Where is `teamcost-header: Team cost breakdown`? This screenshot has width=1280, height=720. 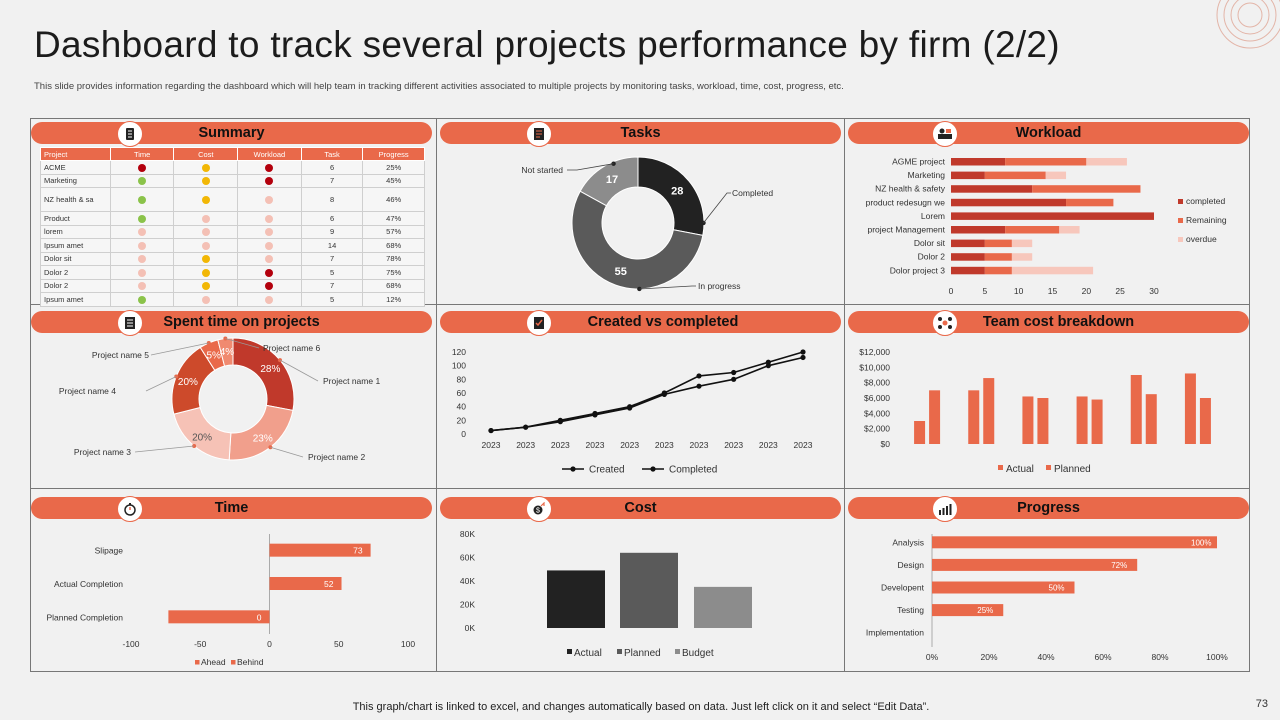
teamcost-header: Team cost breakdown is located at coordinates (1048, 322).